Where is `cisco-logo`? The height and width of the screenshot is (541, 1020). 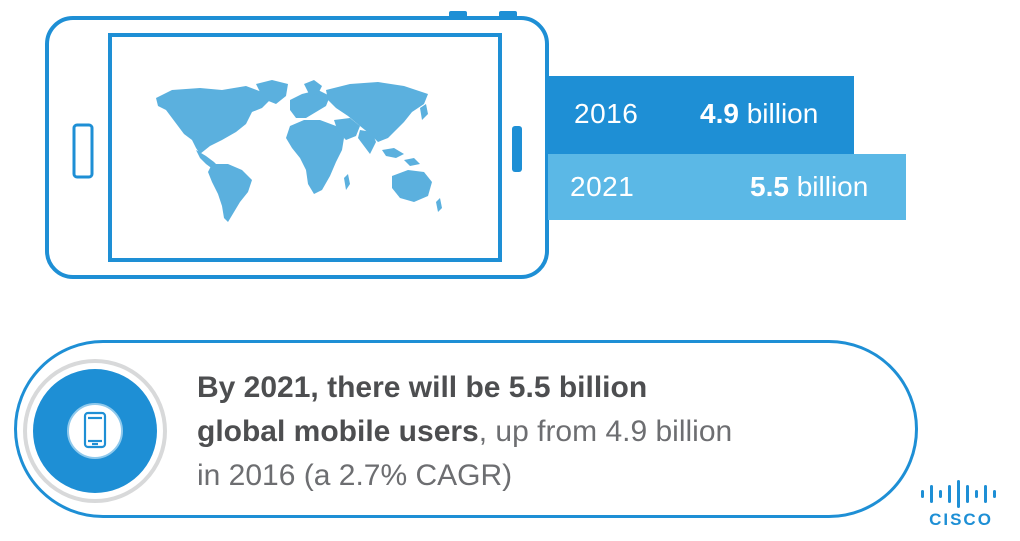
cisco-logo is located at coordinates (958, 494).